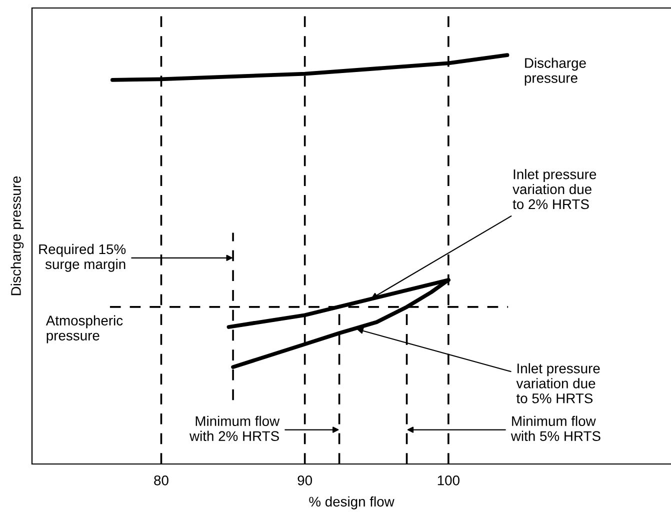  What do you see at coordinates (351, 503) in the screenshot?
I see `x-axis-title: % design flow` at bounding box center [351, 503].